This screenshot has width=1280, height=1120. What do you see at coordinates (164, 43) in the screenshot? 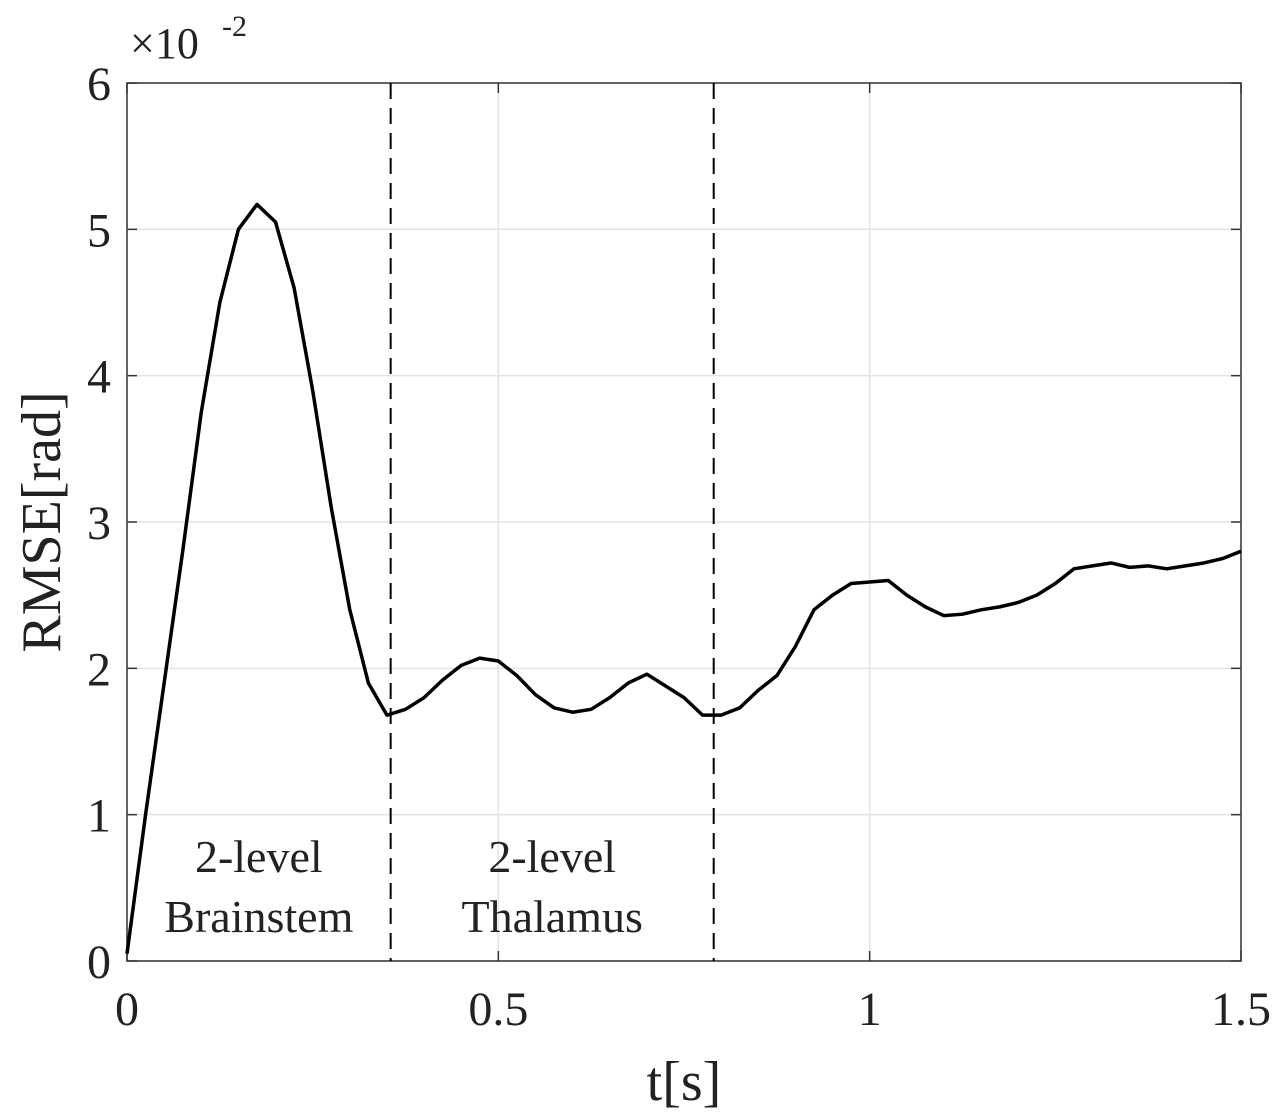
I see `y-multiplier-base: ×10` at bounding box center [164, 43].